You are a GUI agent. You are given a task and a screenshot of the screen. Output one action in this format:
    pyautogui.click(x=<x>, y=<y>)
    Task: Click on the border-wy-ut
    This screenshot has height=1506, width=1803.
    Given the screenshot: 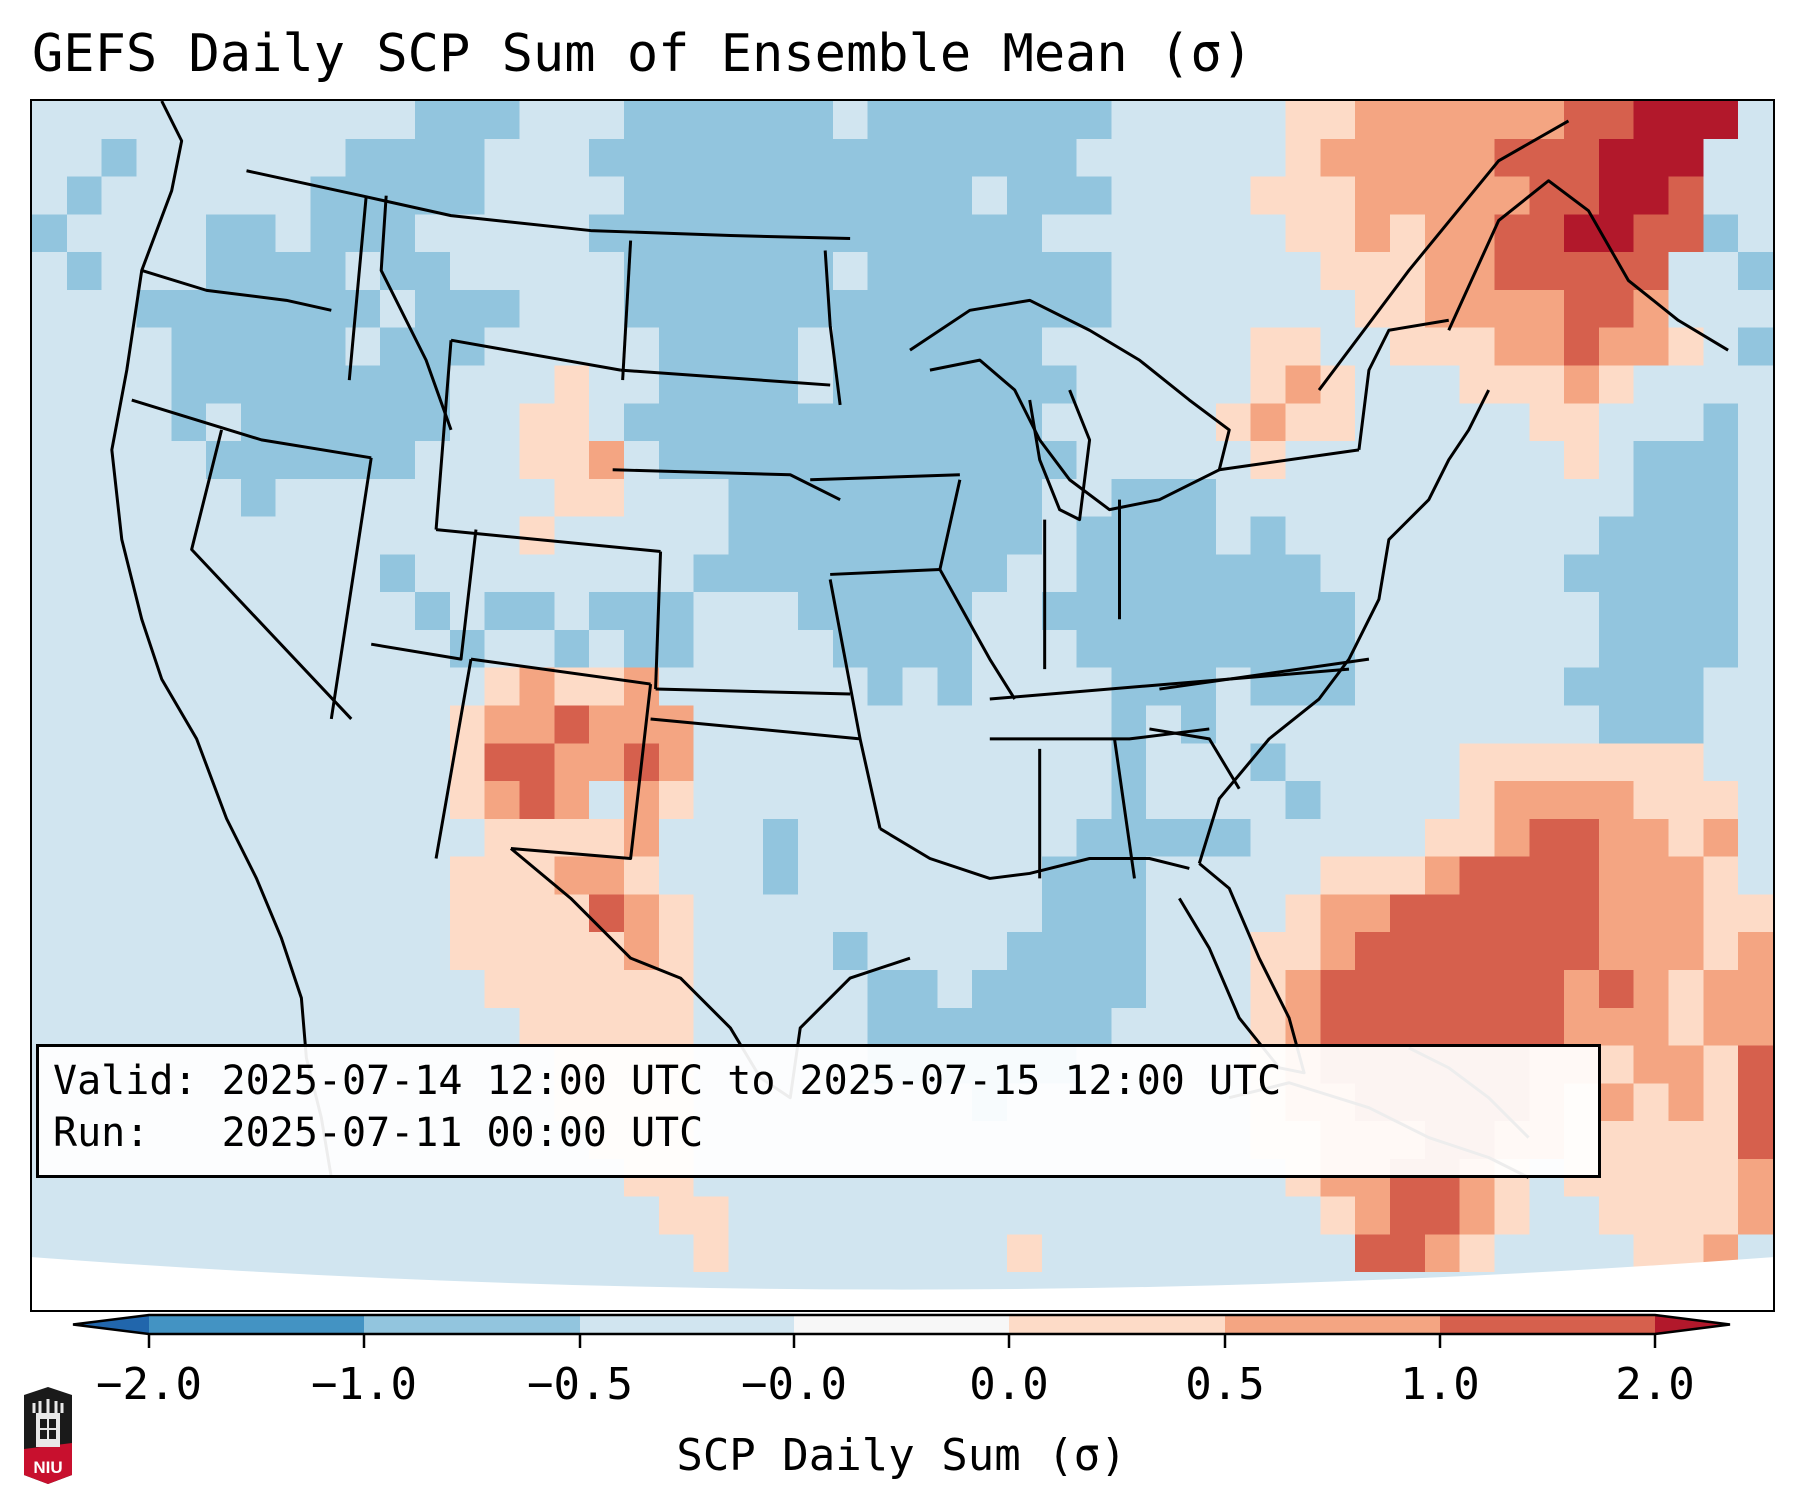 What is the action you would take?
    pyautogui.click(x=424, y=595)
    